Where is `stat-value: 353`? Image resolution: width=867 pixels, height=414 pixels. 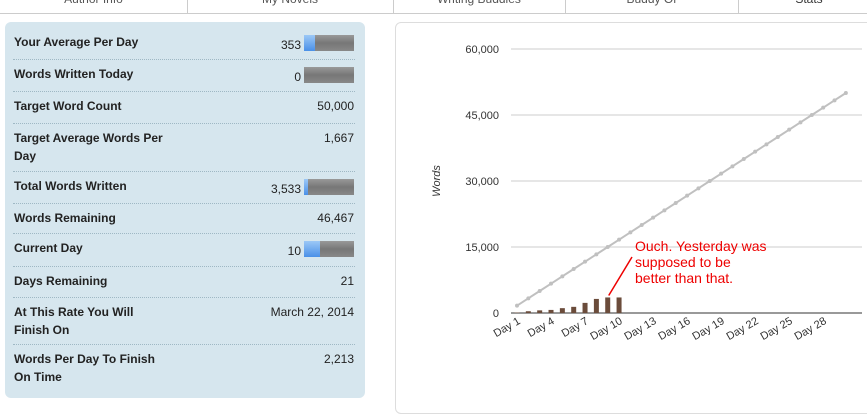 stat-value: 353 is located at coordinates (291, 45).